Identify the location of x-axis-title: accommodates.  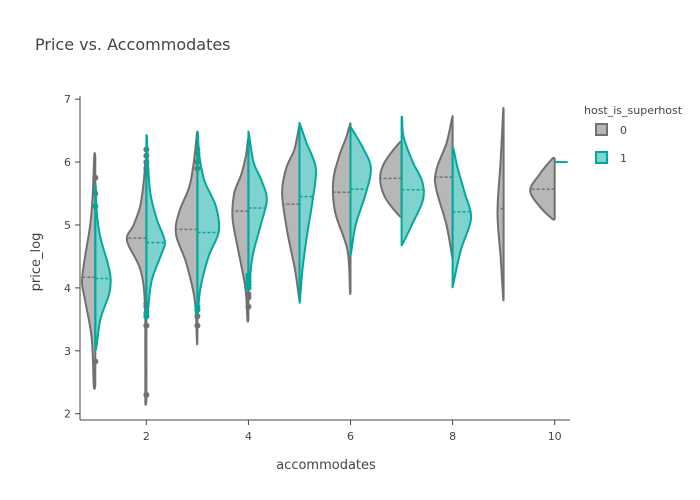
(326, 465).